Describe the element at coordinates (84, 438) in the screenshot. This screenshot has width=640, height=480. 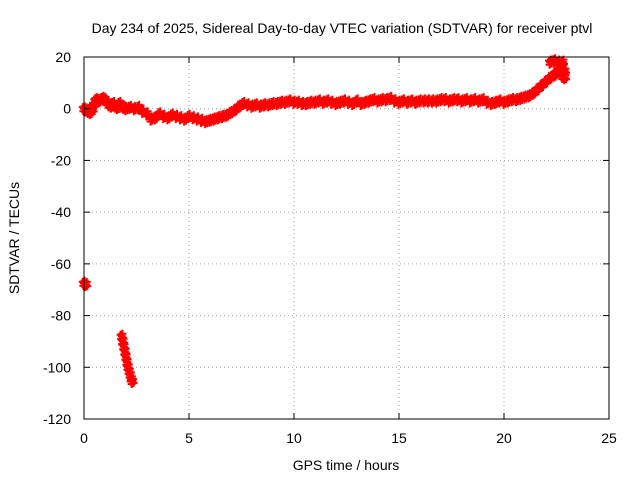
I see `x-tick-label: 0` at that location.